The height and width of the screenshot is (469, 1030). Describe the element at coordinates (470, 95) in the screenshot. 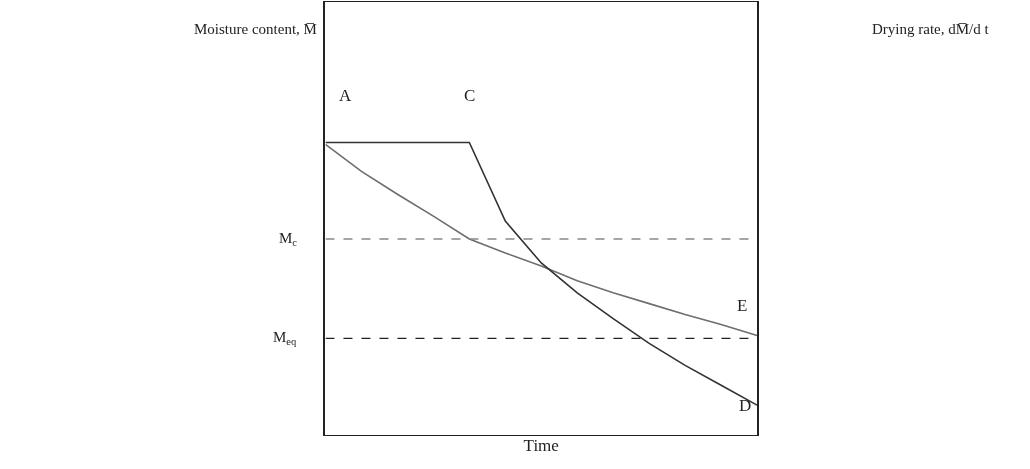

I see `text: C` at that location.